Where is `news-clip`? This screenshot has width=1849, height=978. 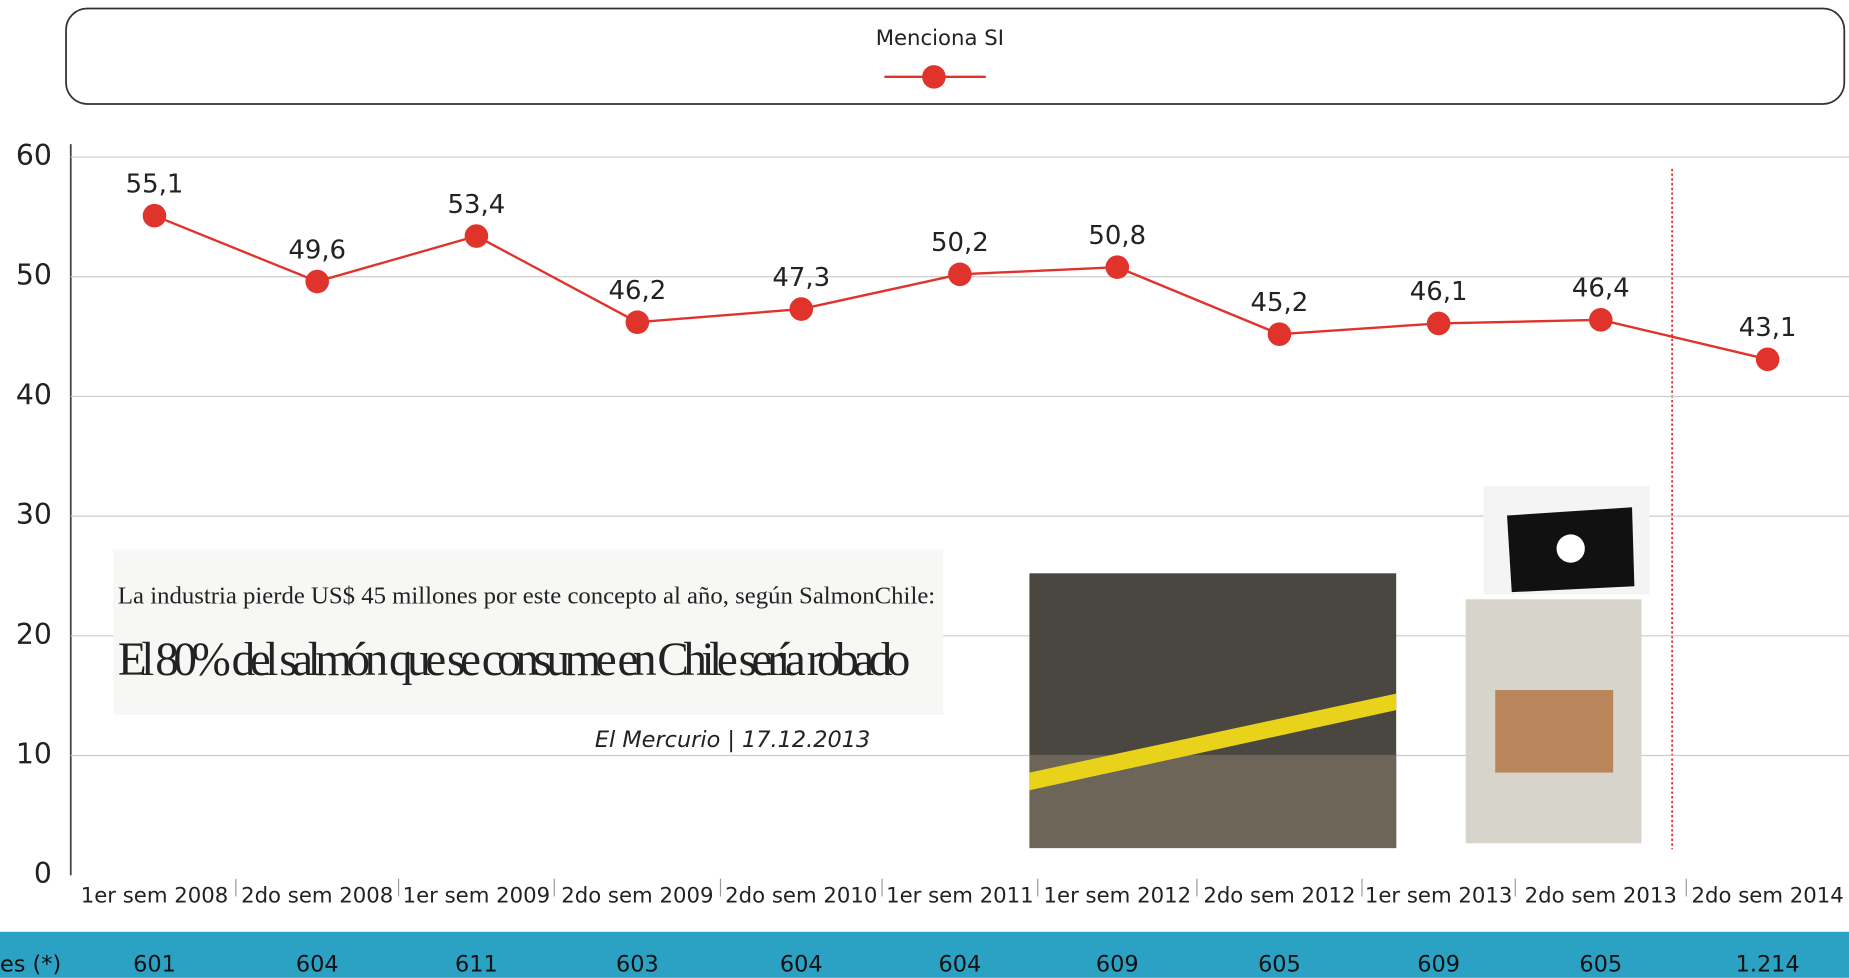 news-clip is located at coordinates (528, 632).